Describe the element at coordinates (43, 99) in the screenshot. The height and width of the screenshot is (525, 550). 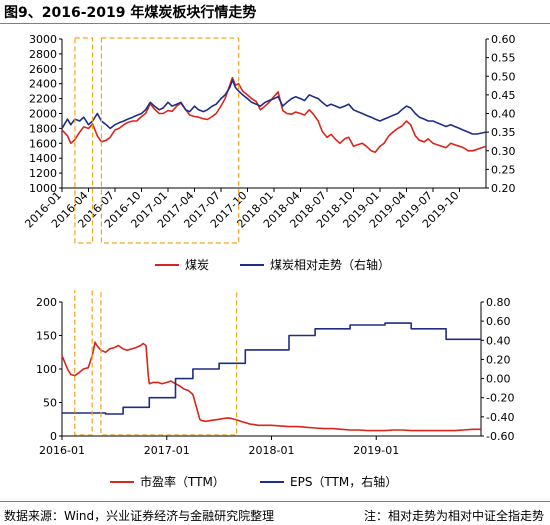
I see `left-tick-label: 2200` at that location.